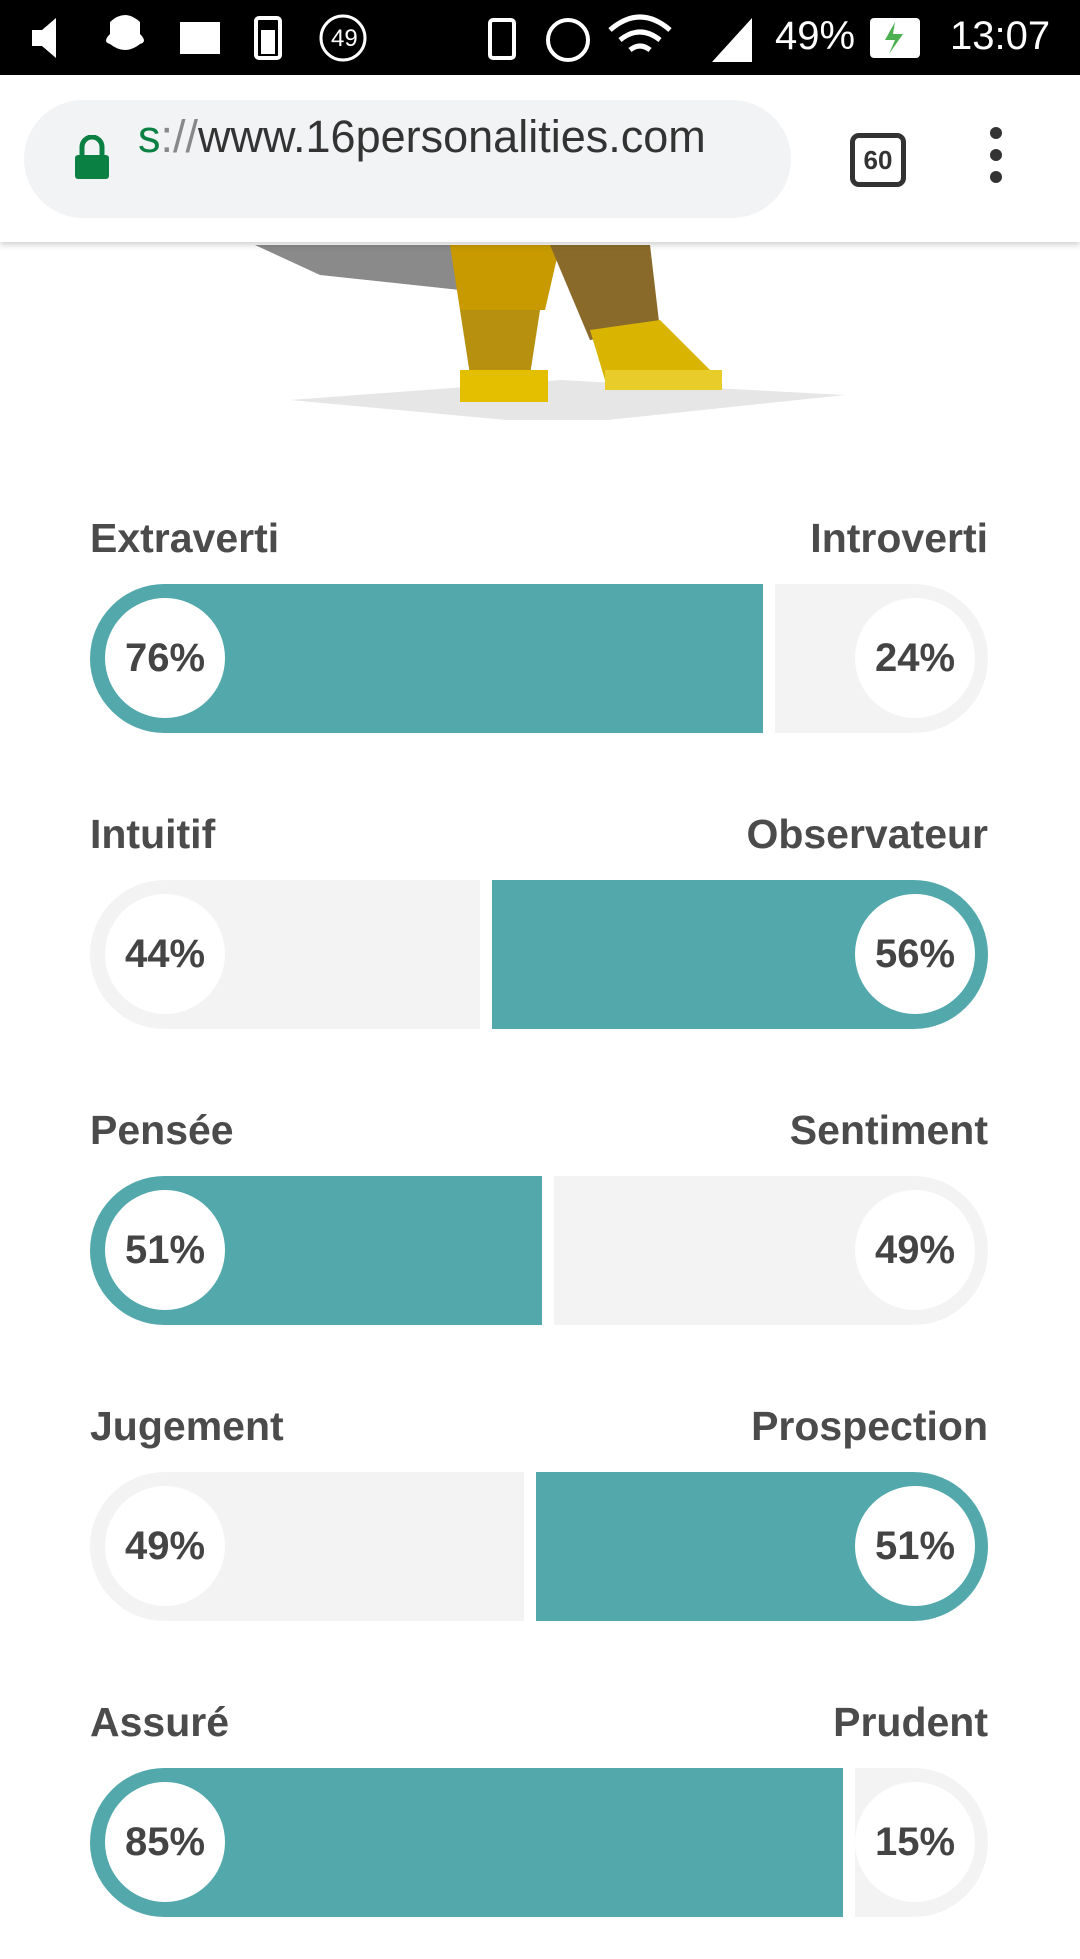 Image resolution: width=1080 pixels, height=1959 pixels. Describe the element at coordinates (899, 538) in the screenshot. I see `right-label: Introverti` at that location.